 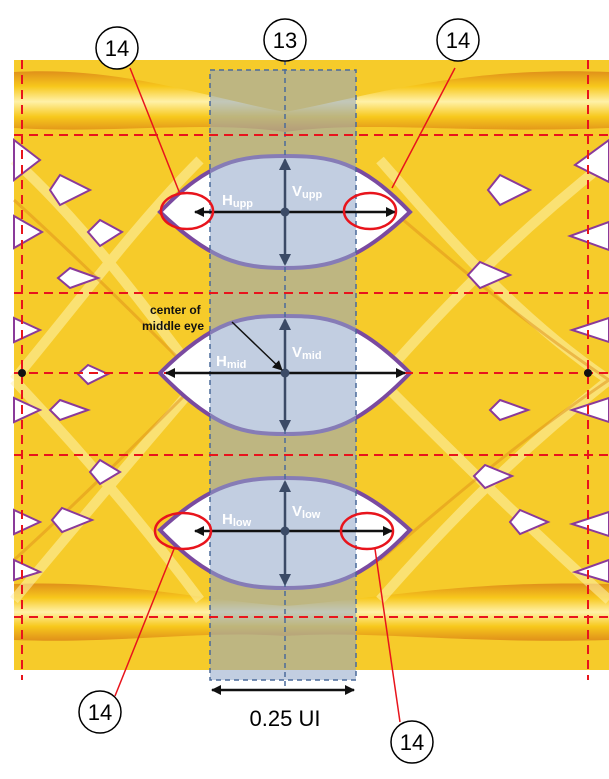 I want to click on right-midpoint-dot, so click(x=588, y=373).